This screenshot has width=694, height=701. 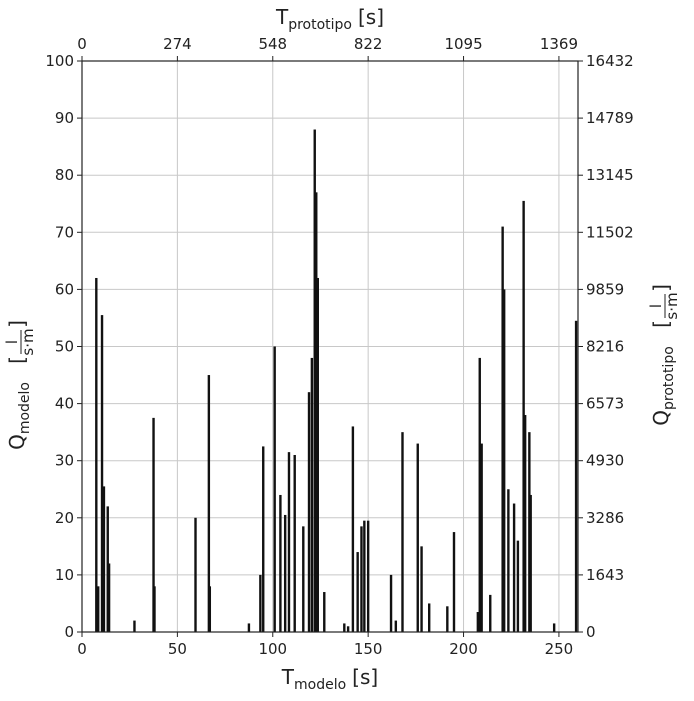 I want to click on y-right-tick-label: 1643, so click(x=605, y=575).